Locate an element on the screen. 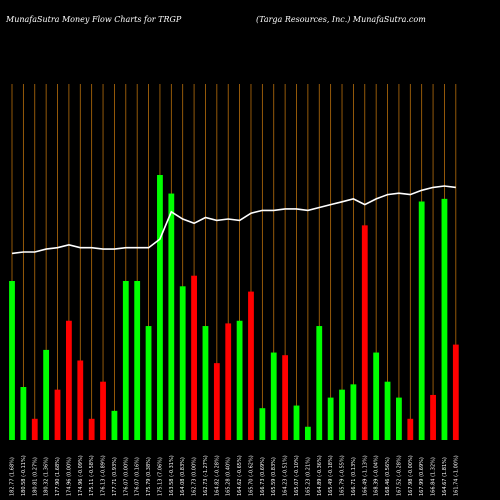 This screenshot has width=500, height=500. x-tick-label: 177.90 (1.68%) is located at coordinates (58, 476).